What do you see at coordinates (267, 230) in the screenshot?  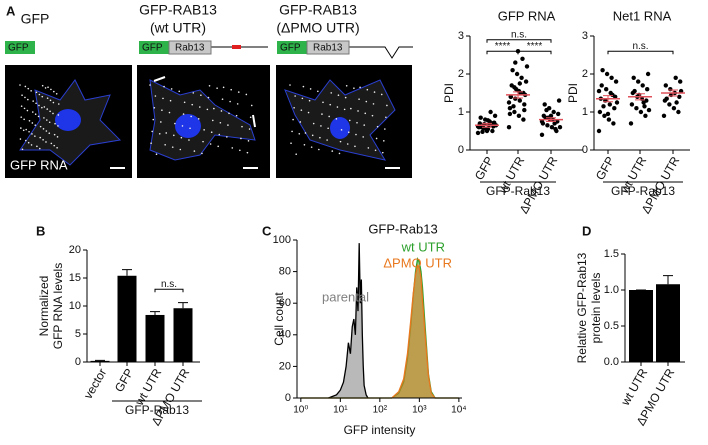 I see `panel-letter: C` at bounding box center [267, 230].